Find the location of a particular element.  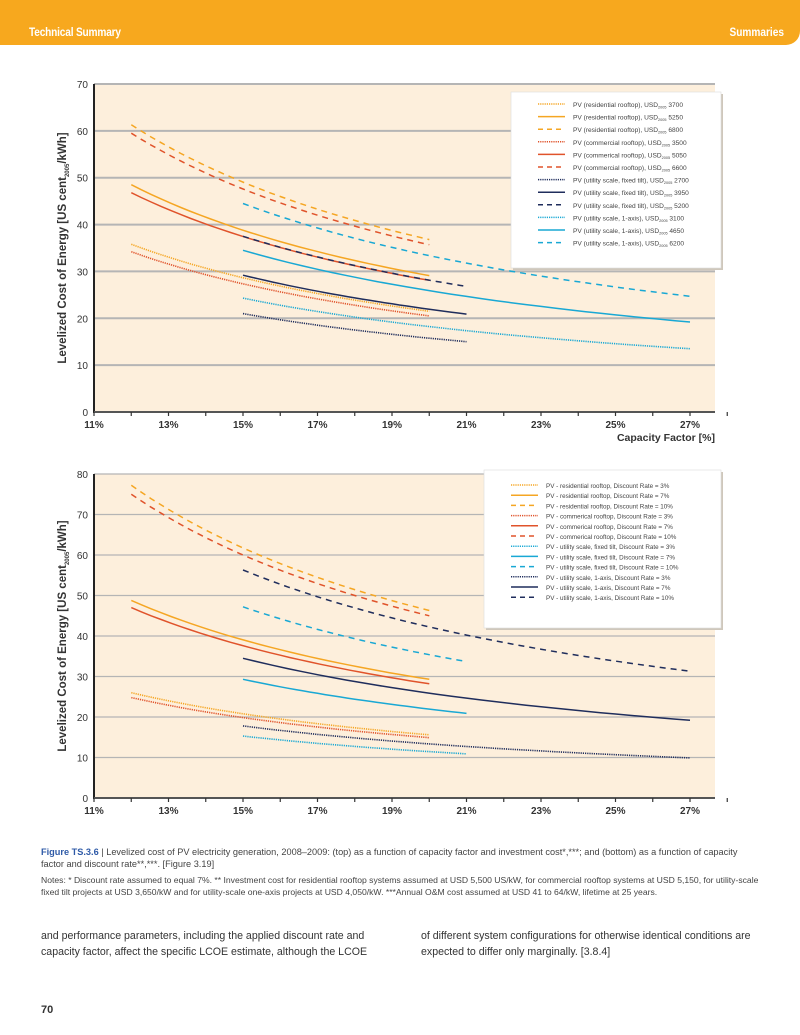

legend-label: PV (utility scale, 1-axis), USD2005 6200 is located at coordinates (628, 245).